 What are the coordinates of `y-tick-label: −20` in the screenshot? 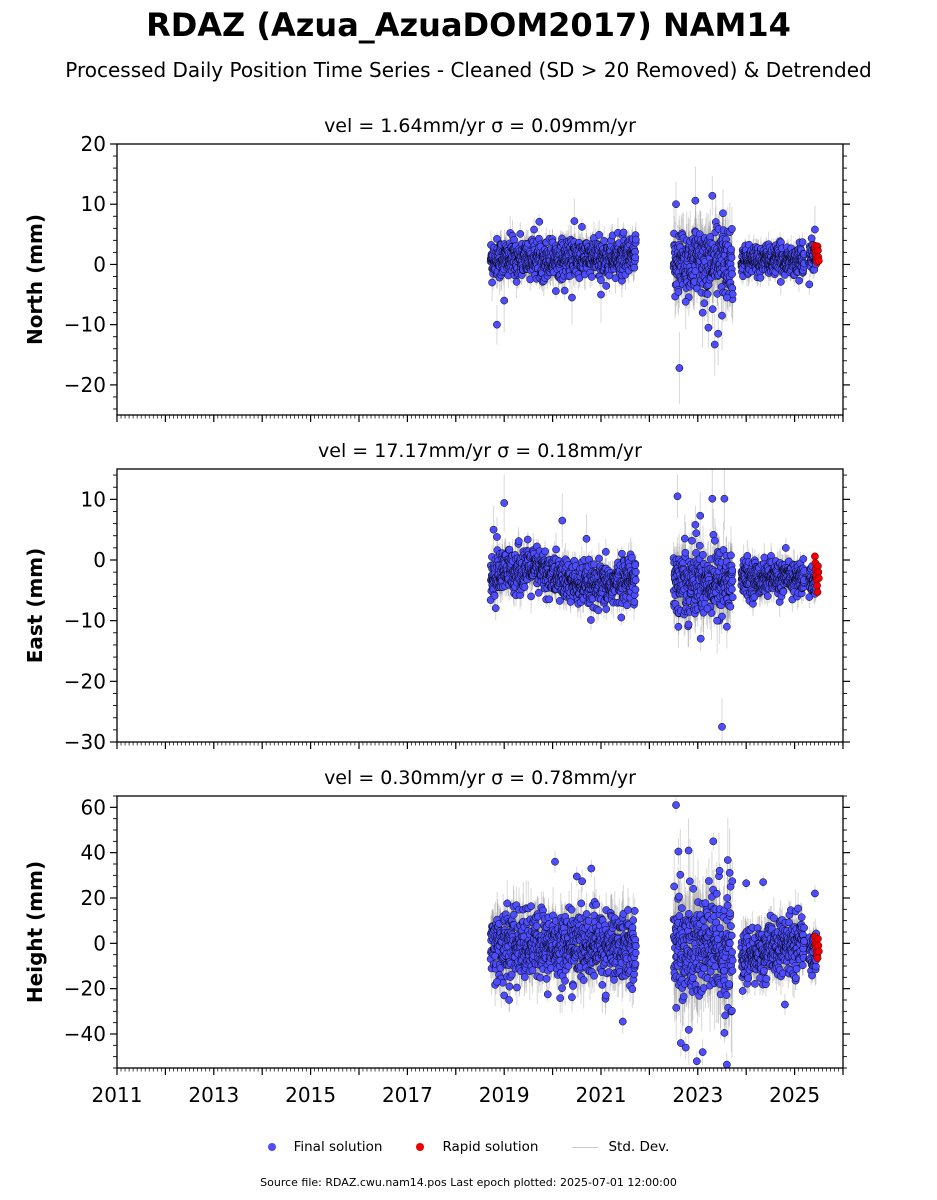 It's located at (85, 385).